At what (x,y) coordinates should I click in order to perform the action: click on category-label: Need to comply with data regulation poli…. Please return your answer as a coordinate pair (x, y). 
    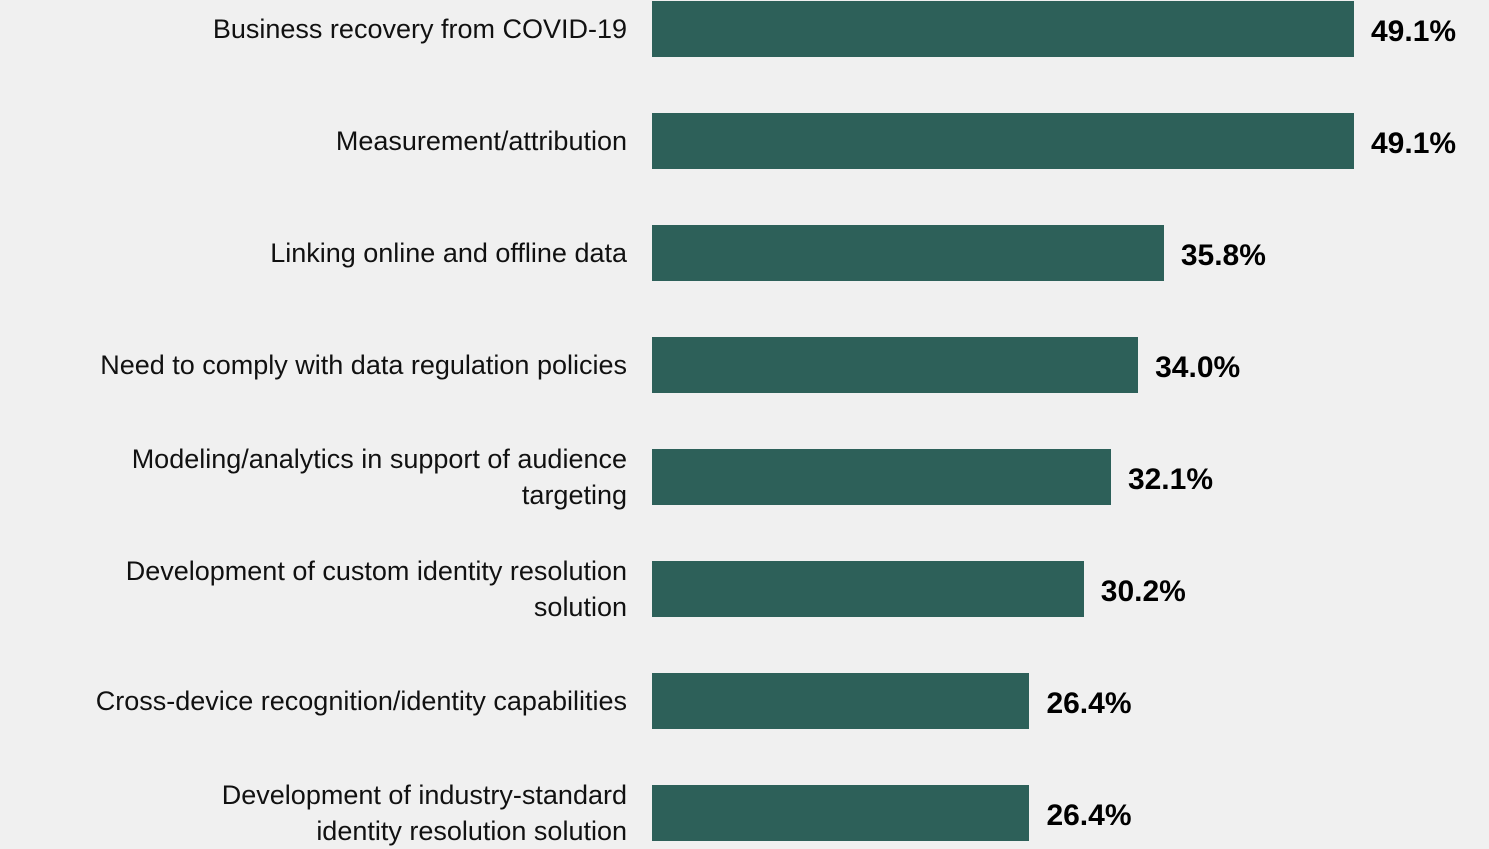
    Looking at the image, I should click on (363, 365).